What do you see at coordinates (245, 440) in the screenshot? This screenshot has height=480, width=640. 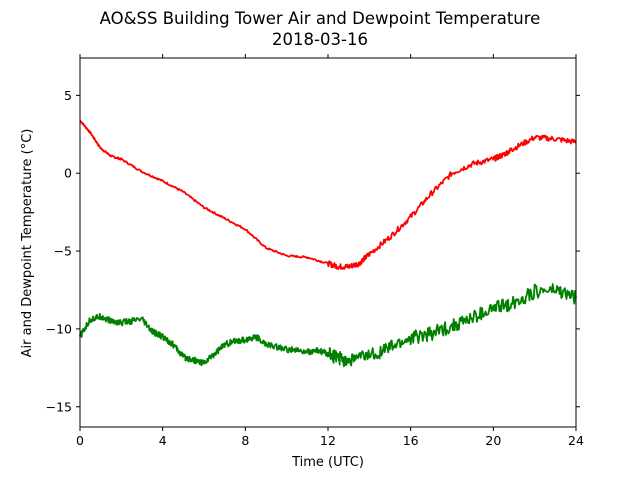 I see `x-tick-label: 8` at bounding box center [245, 440].